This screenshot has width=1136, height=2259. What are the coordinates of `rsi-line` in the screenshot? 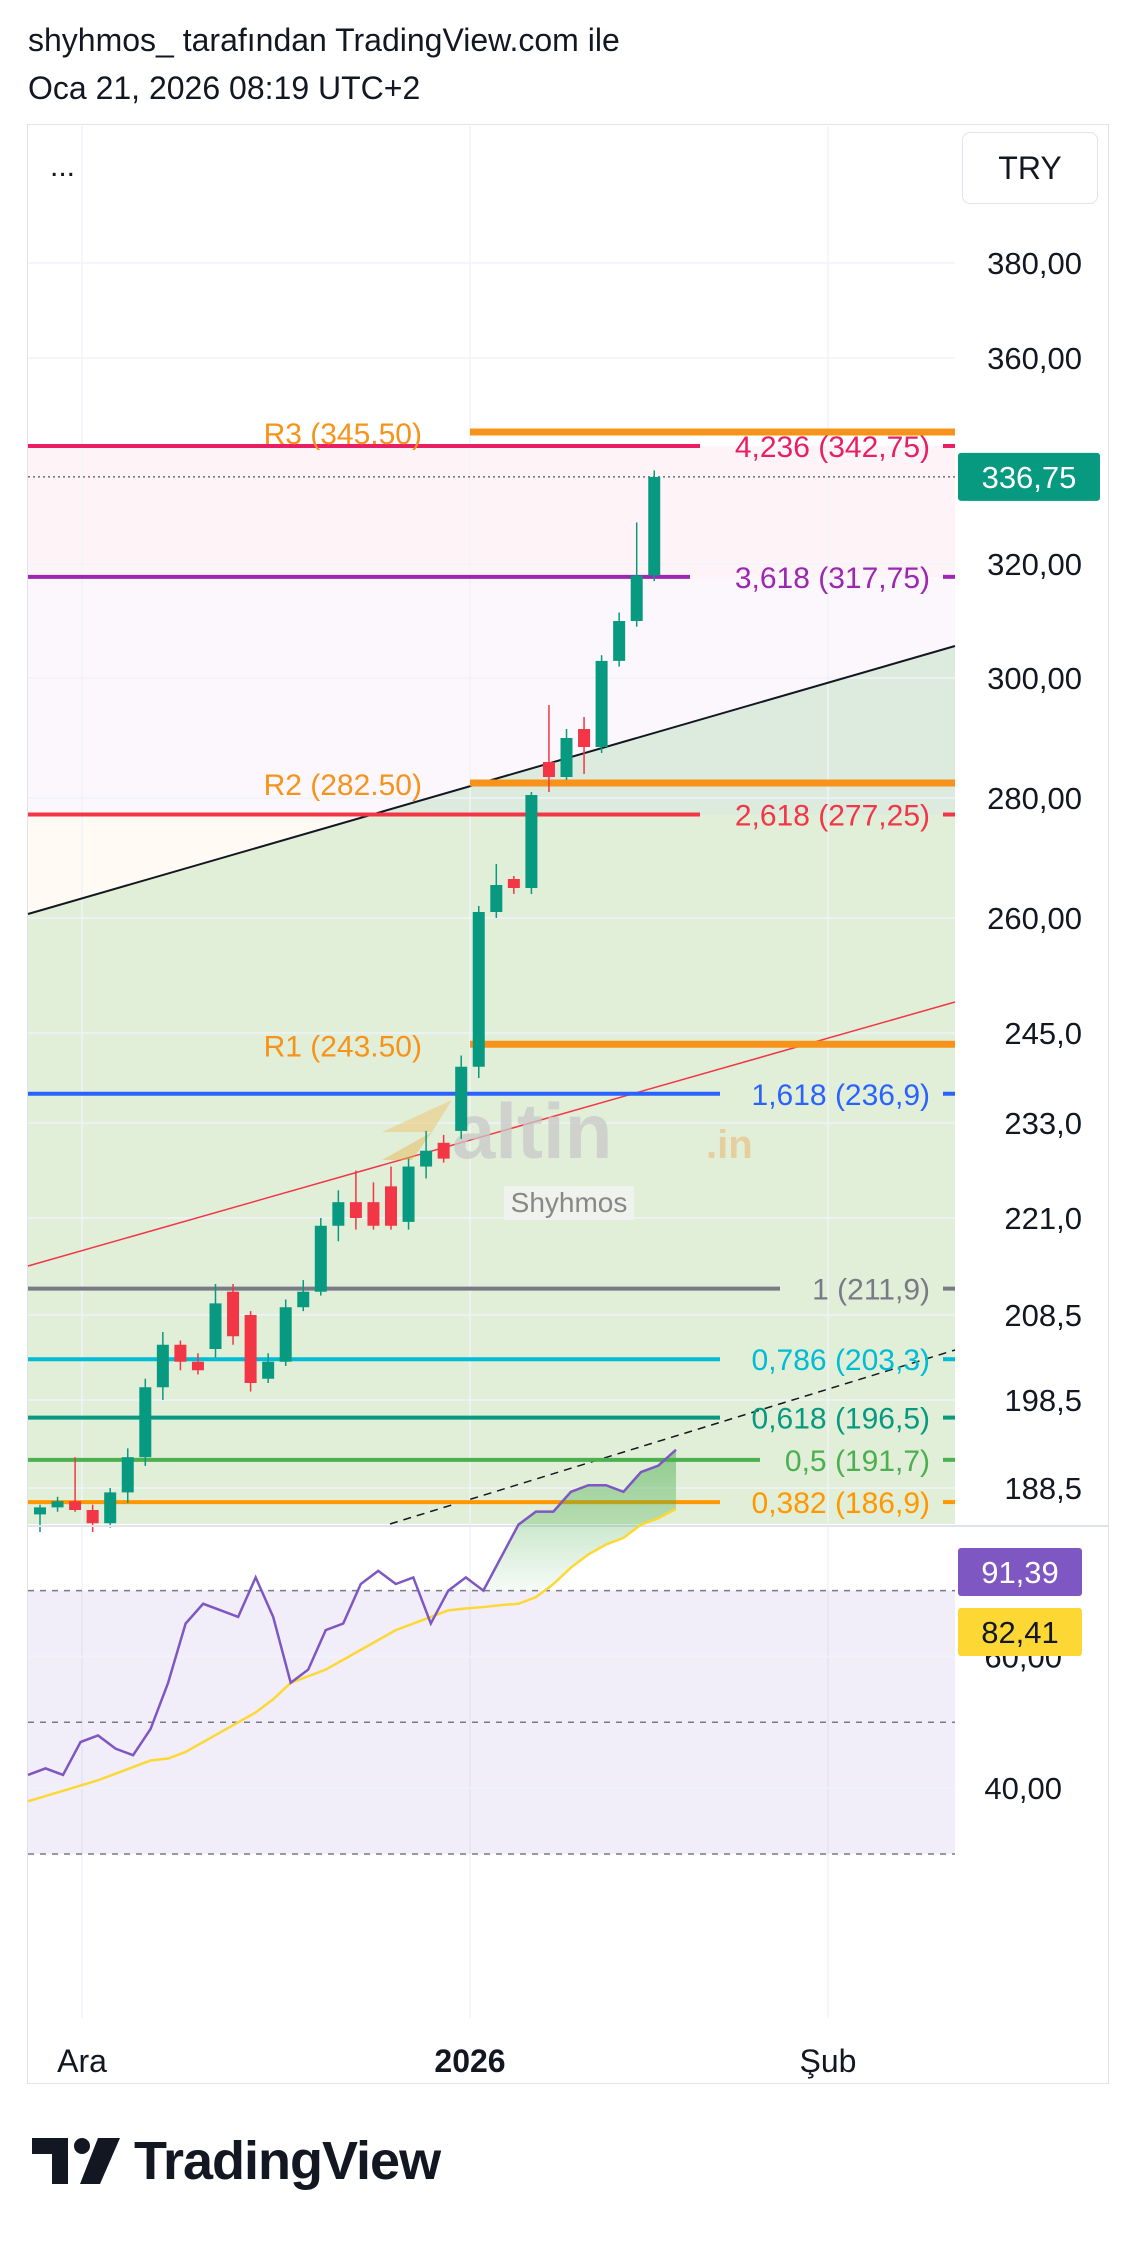 It's located at (352, 1612).